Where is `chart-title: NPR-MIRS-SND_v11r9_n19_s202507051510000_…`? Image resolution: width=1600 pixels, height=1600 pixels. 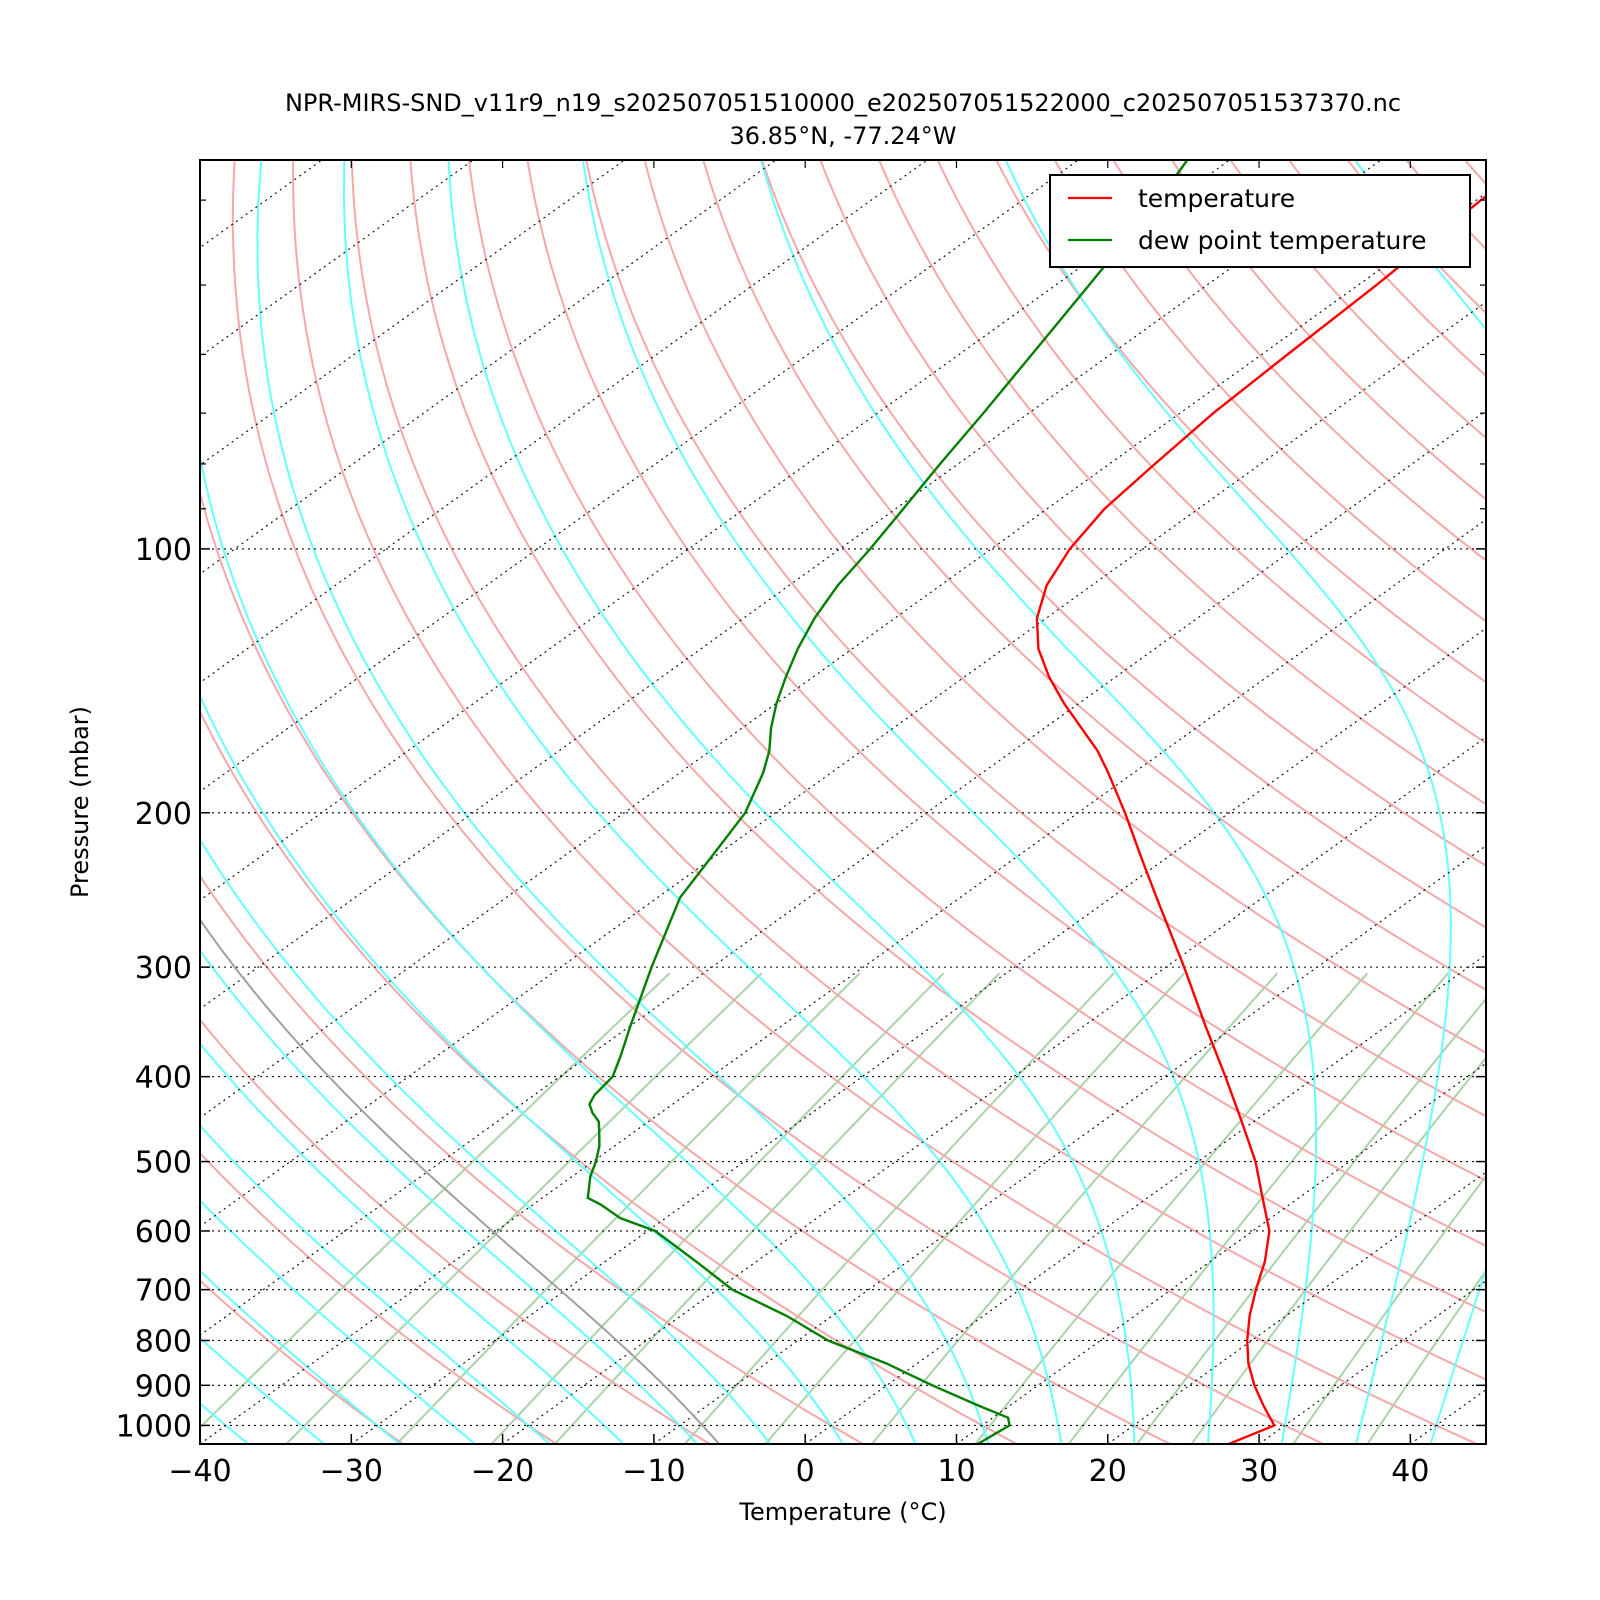 chart-title: NPR-MIRS-SND_v11r9_n19_s202507051510000_… is located at coordinates (843, 103).